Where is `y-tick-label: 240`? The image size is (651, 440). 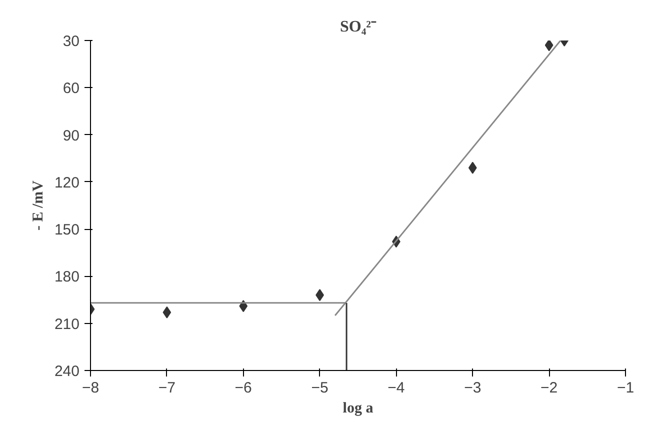 y-tick-label: 240 is located at coordinates (67, 371).